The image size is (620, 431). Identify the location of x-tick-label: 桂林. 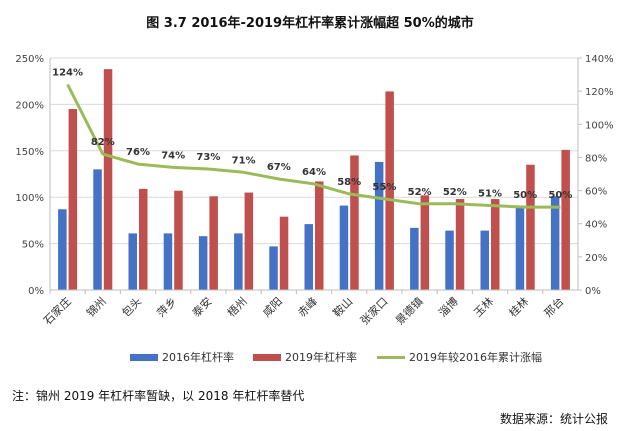
(518, 306).